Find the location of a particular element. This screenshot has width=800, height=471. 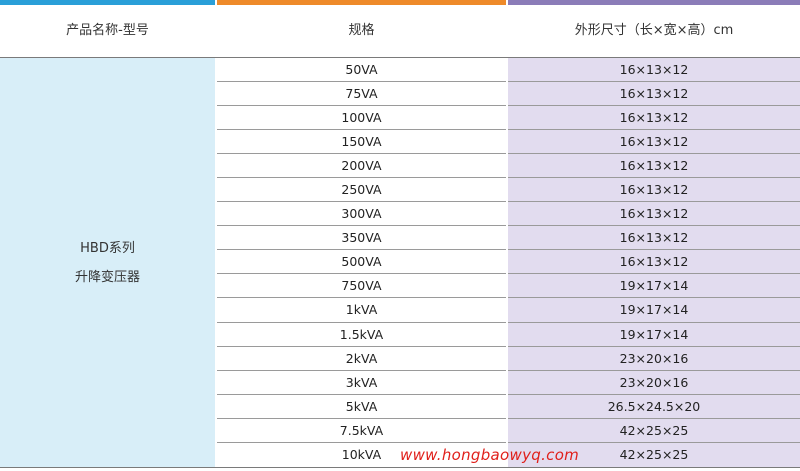

website-watermark: www.hongbaowyq.com is located at coordinates (490, 455).